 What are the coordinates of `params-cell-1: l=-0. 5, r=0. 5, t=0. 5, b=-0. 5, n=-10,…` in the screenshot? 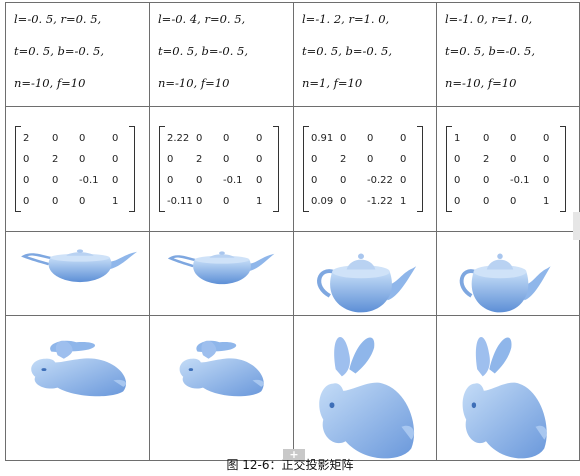 It's located at (77, 54).